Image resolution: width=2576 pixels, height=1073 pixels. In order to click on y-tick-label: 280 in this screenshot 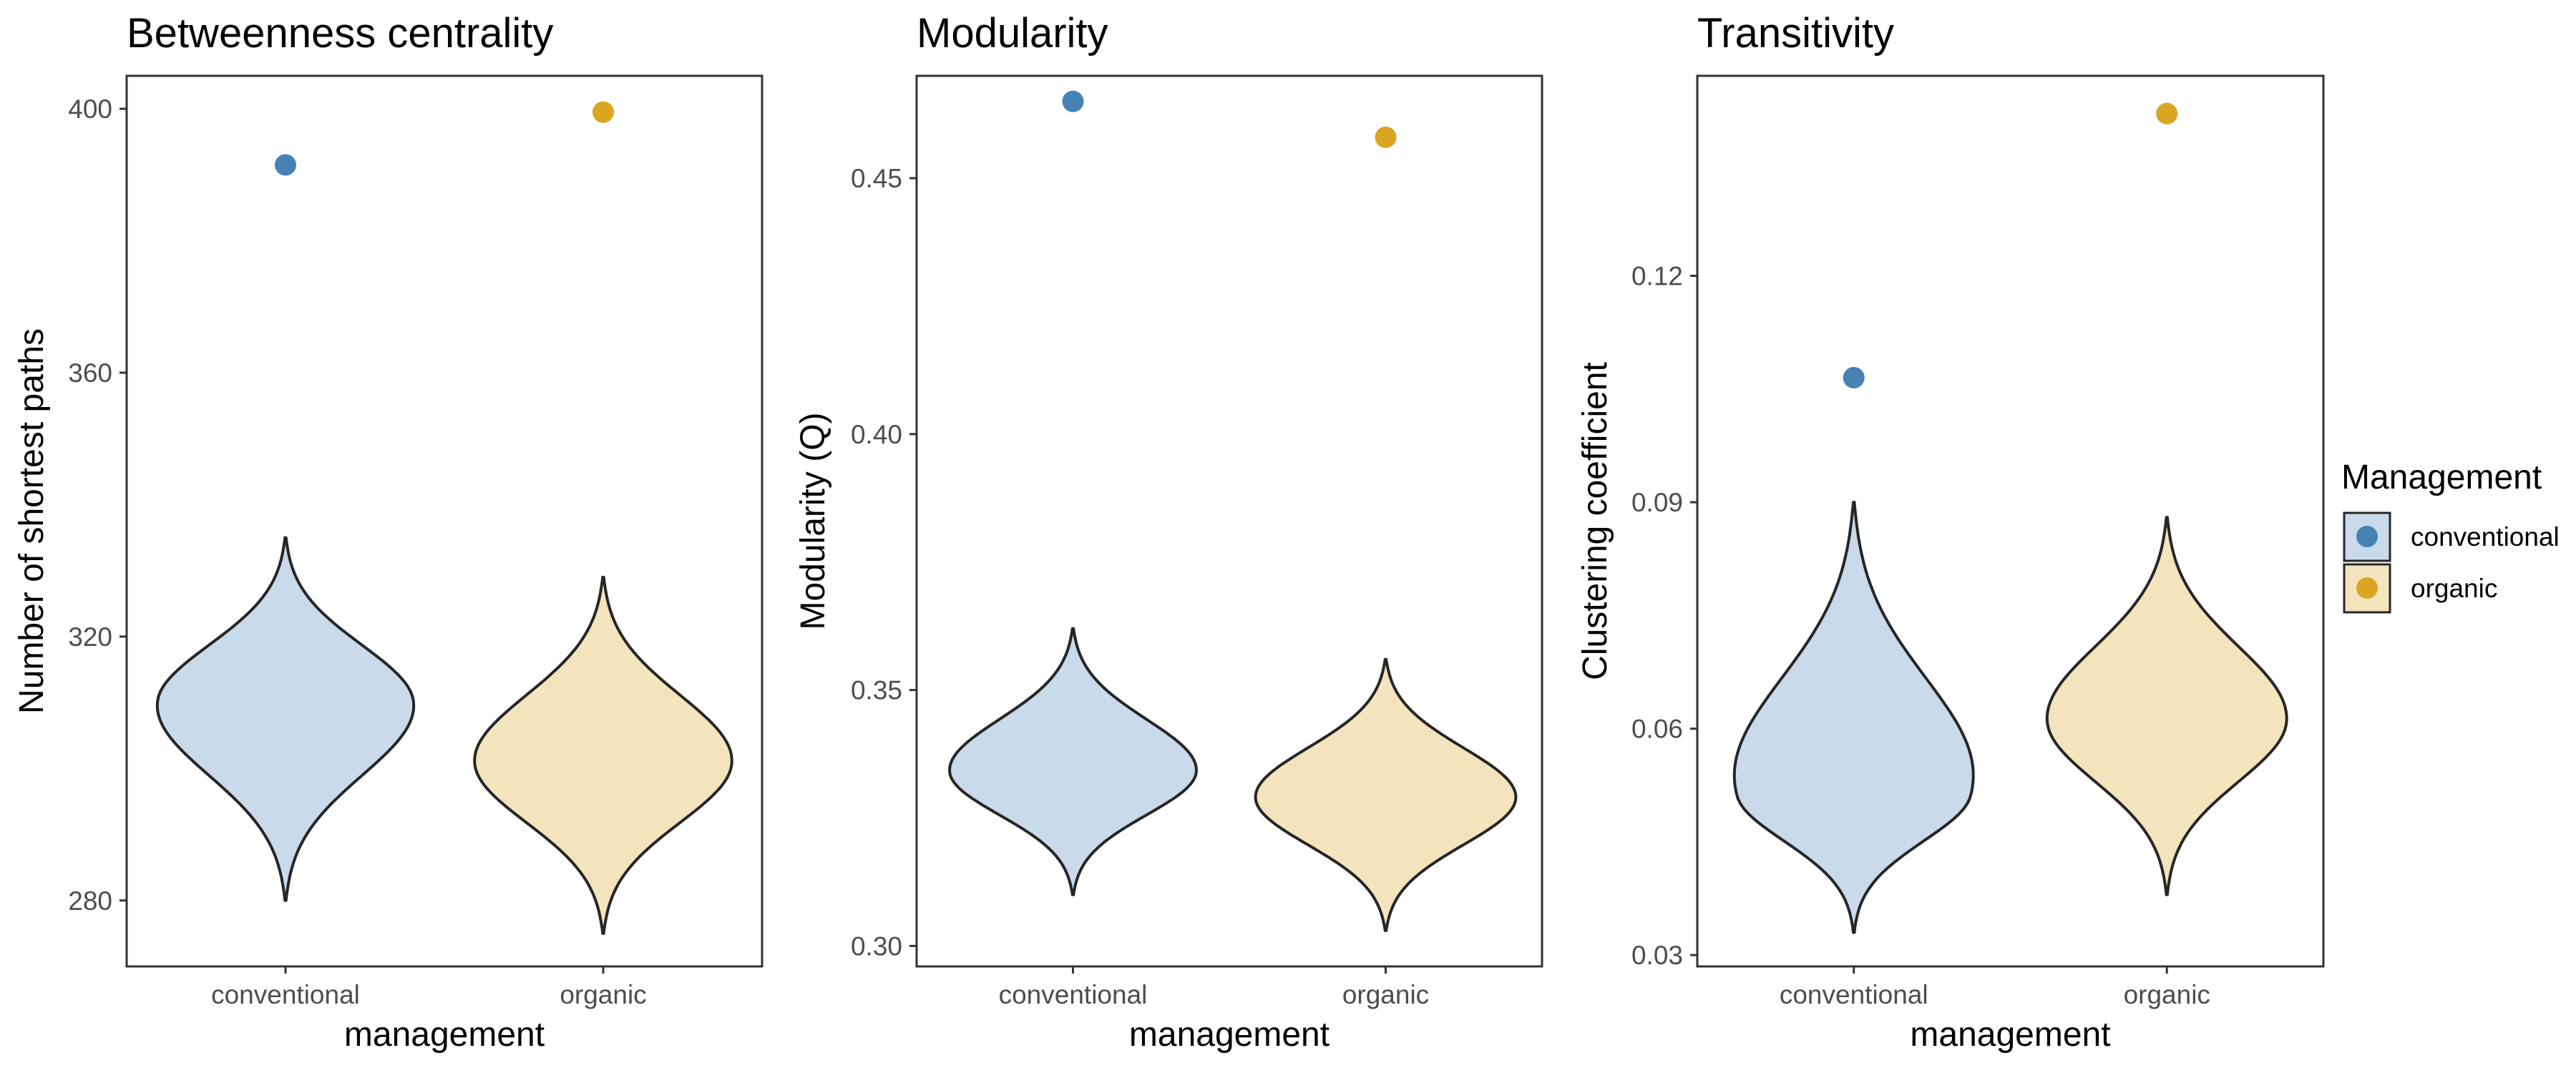, I will do `click(90, 901)`.